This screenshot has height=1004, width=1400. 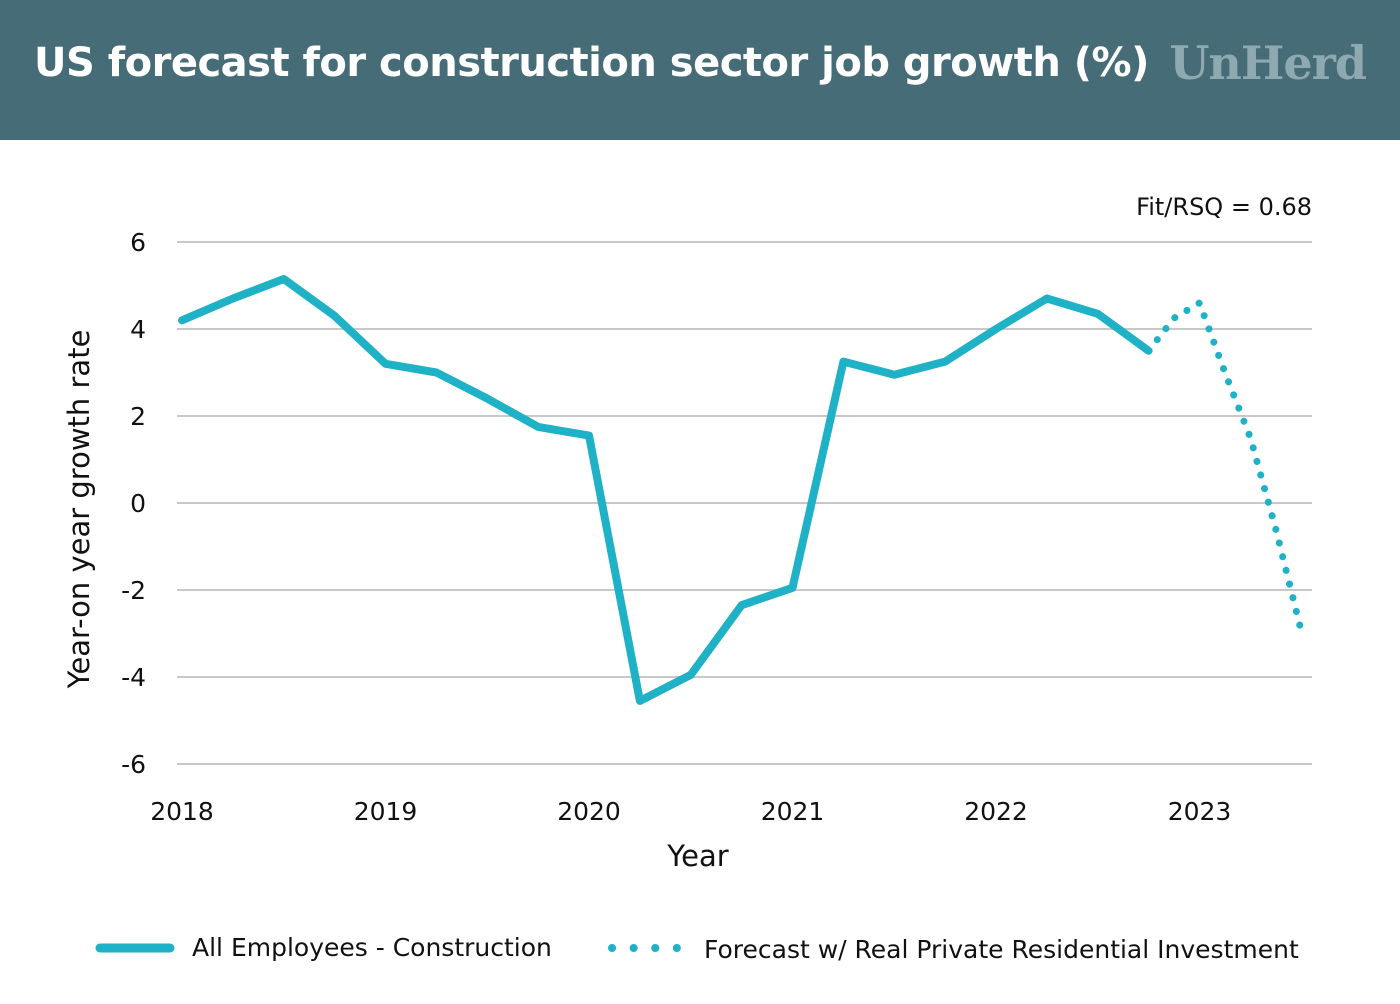 I want to click on forecast-series-line, so click(x=1225, y=467).